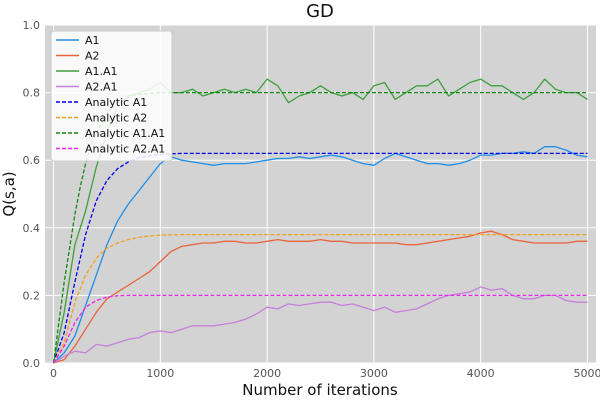 This screenshot has width=600, height=400. What do you see at coordinates (116, 102) in the screenshot?
I see `legend-label: Analytic A1` at bounding box center [116, 102].